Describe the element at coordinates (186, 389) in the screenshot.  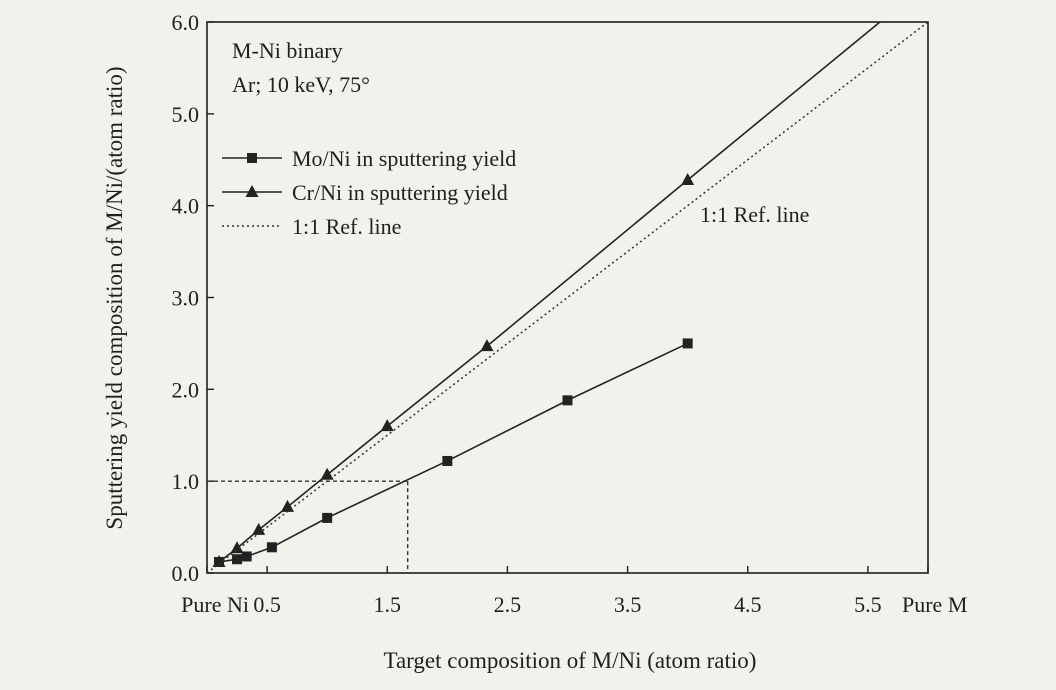
I see `y-tick-label: 2.0` at that location.